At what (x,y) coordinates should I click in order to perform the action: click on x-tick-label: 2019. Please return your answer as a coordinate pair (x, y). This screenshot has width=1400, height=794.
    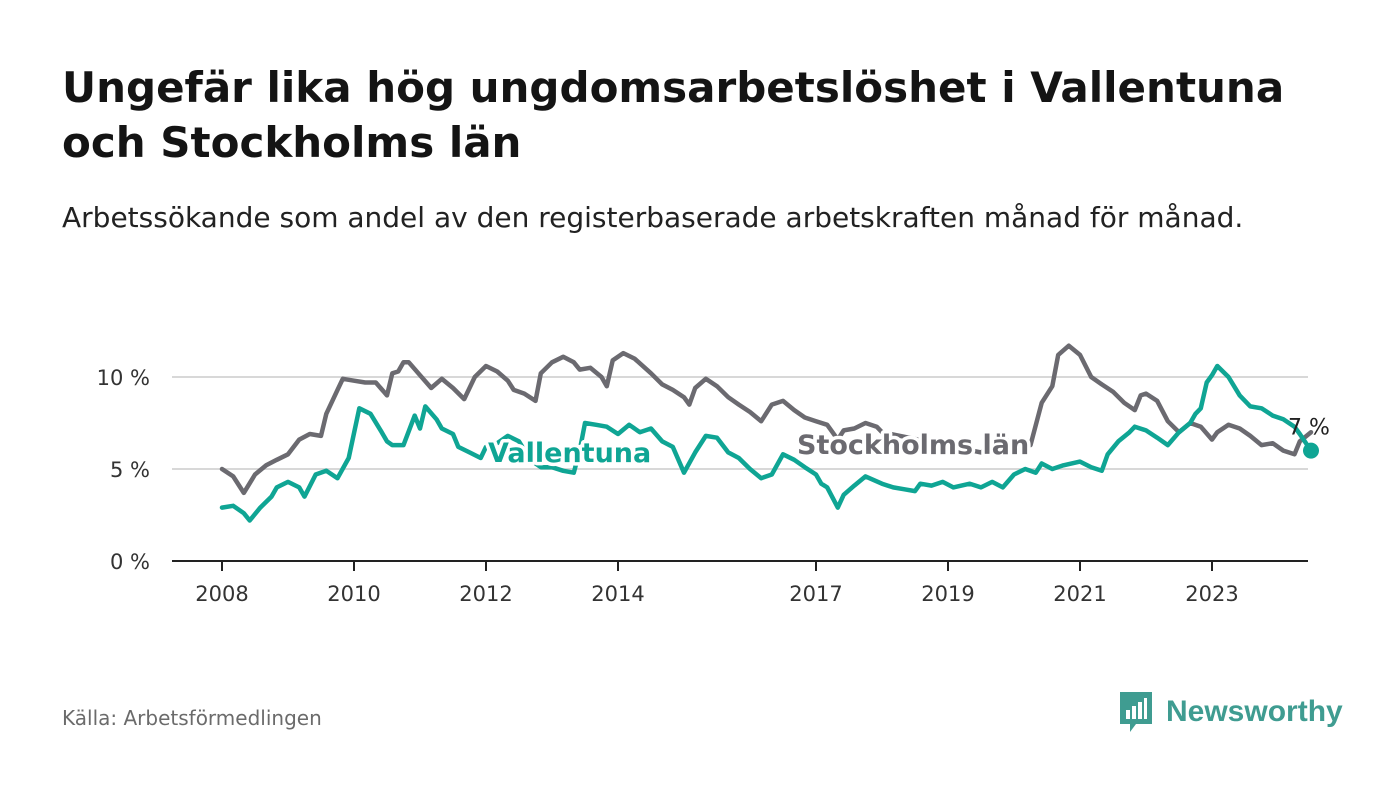
    Looking at the image, I should click on (947, 594).